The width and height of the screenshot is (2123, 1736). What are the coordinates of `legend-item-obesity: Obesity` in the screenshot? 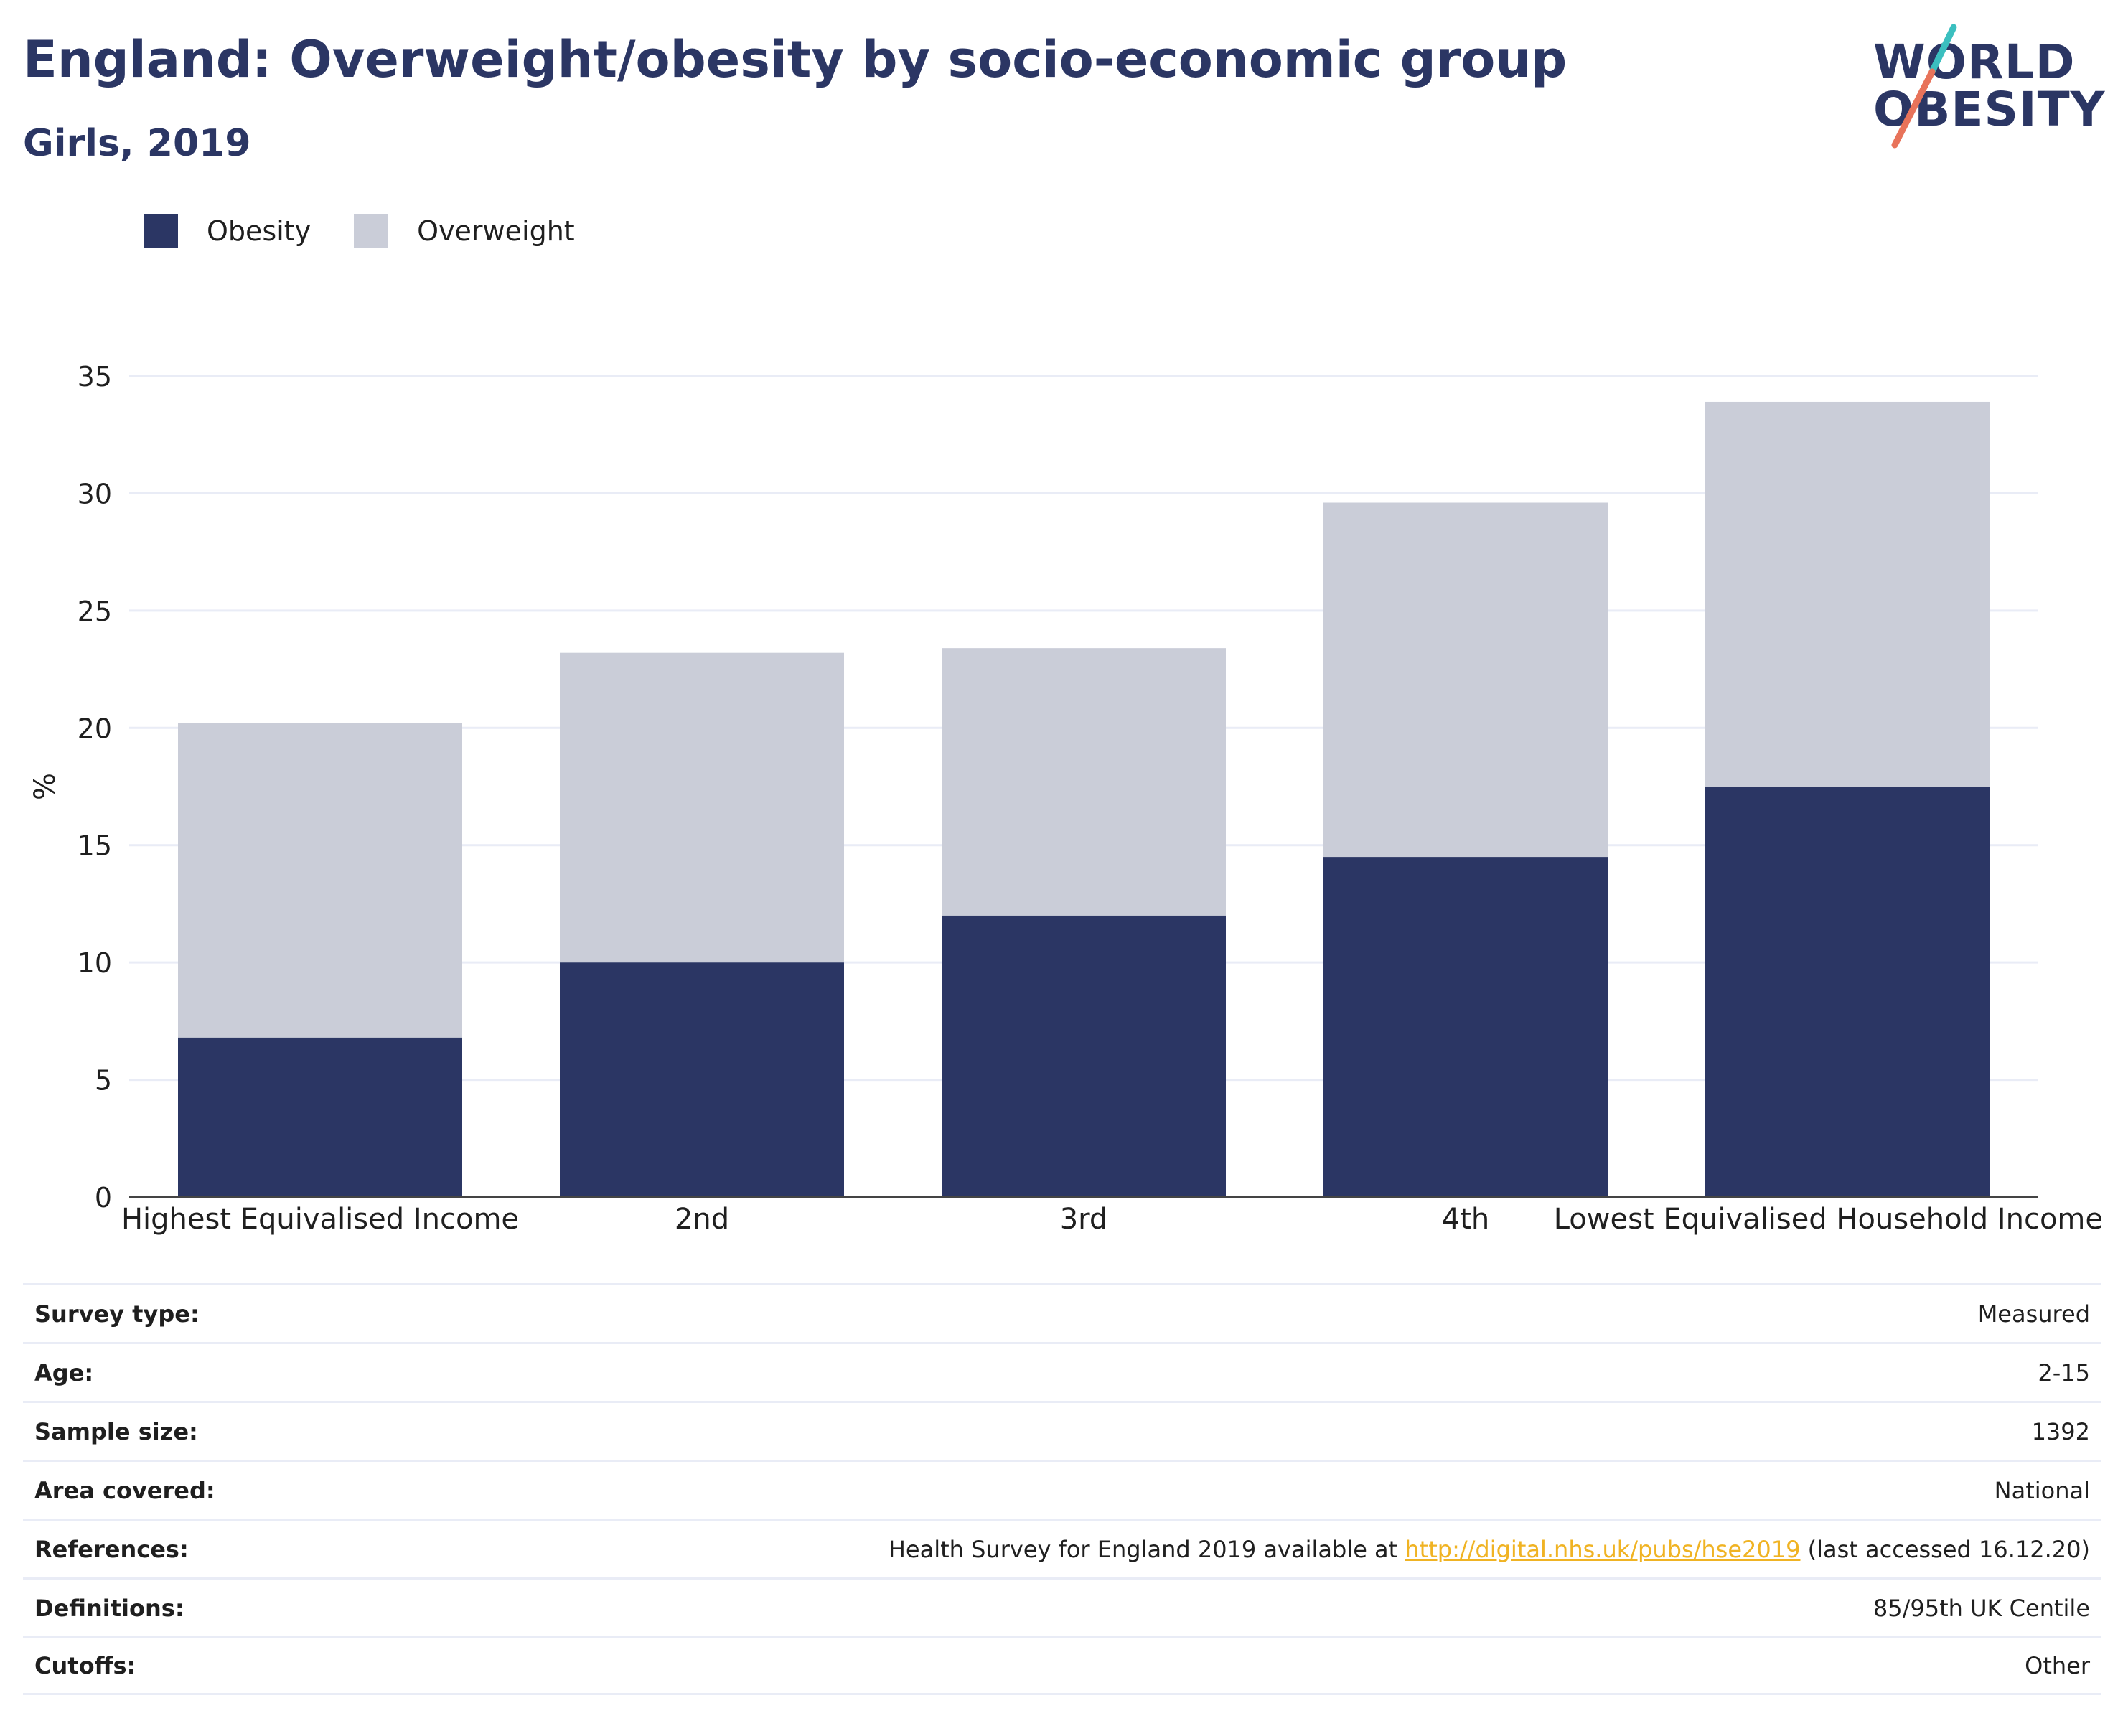 It's located at (227, 231).